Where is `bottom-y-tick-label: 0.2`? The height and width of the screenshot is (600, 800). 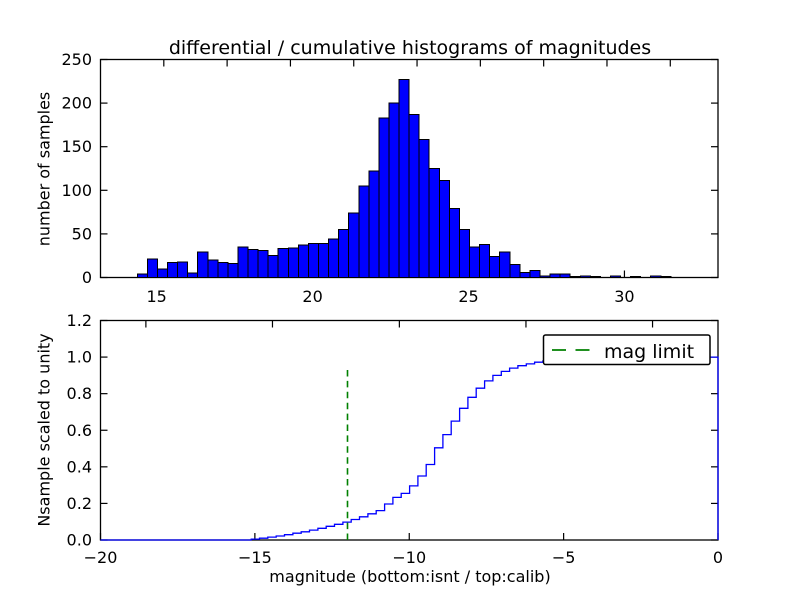 bottom-y-tick-label: 0.2 is located at coordinates (79, 503).